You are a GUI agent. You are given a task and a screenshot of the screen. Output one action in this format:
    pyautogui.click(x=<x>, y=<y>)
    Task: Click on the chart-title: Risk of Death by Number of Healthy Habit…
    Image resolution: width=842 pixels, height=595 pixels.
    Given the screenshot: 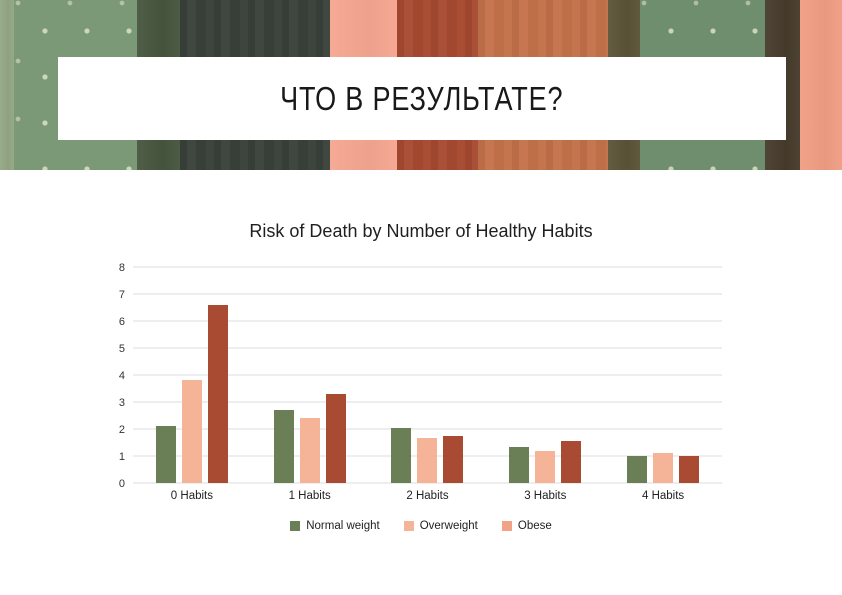 What is the action you would take?
    pyautogui.click(x=421, y=231)
    